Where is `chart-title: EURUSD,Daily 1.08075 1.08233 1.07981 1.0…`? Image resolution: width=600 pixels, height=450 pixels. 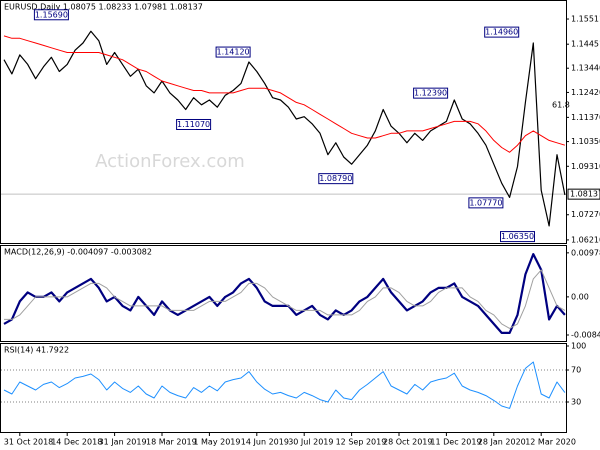
chart-title: EURUSD,Daily 1.08075 1.08233 1.07981 1.0… is located at coordinates (103, 7).